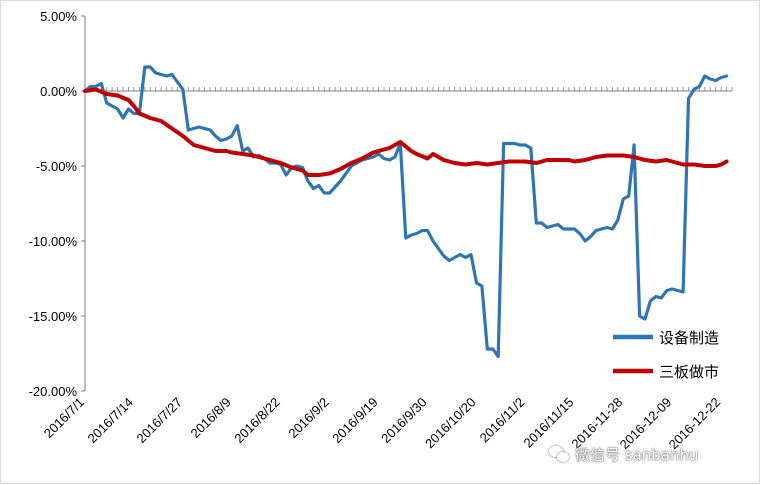 The height and width of the screenshot is (485, 760). I want to click on x-tick-label: 2016/10/20, so click(450, 423).